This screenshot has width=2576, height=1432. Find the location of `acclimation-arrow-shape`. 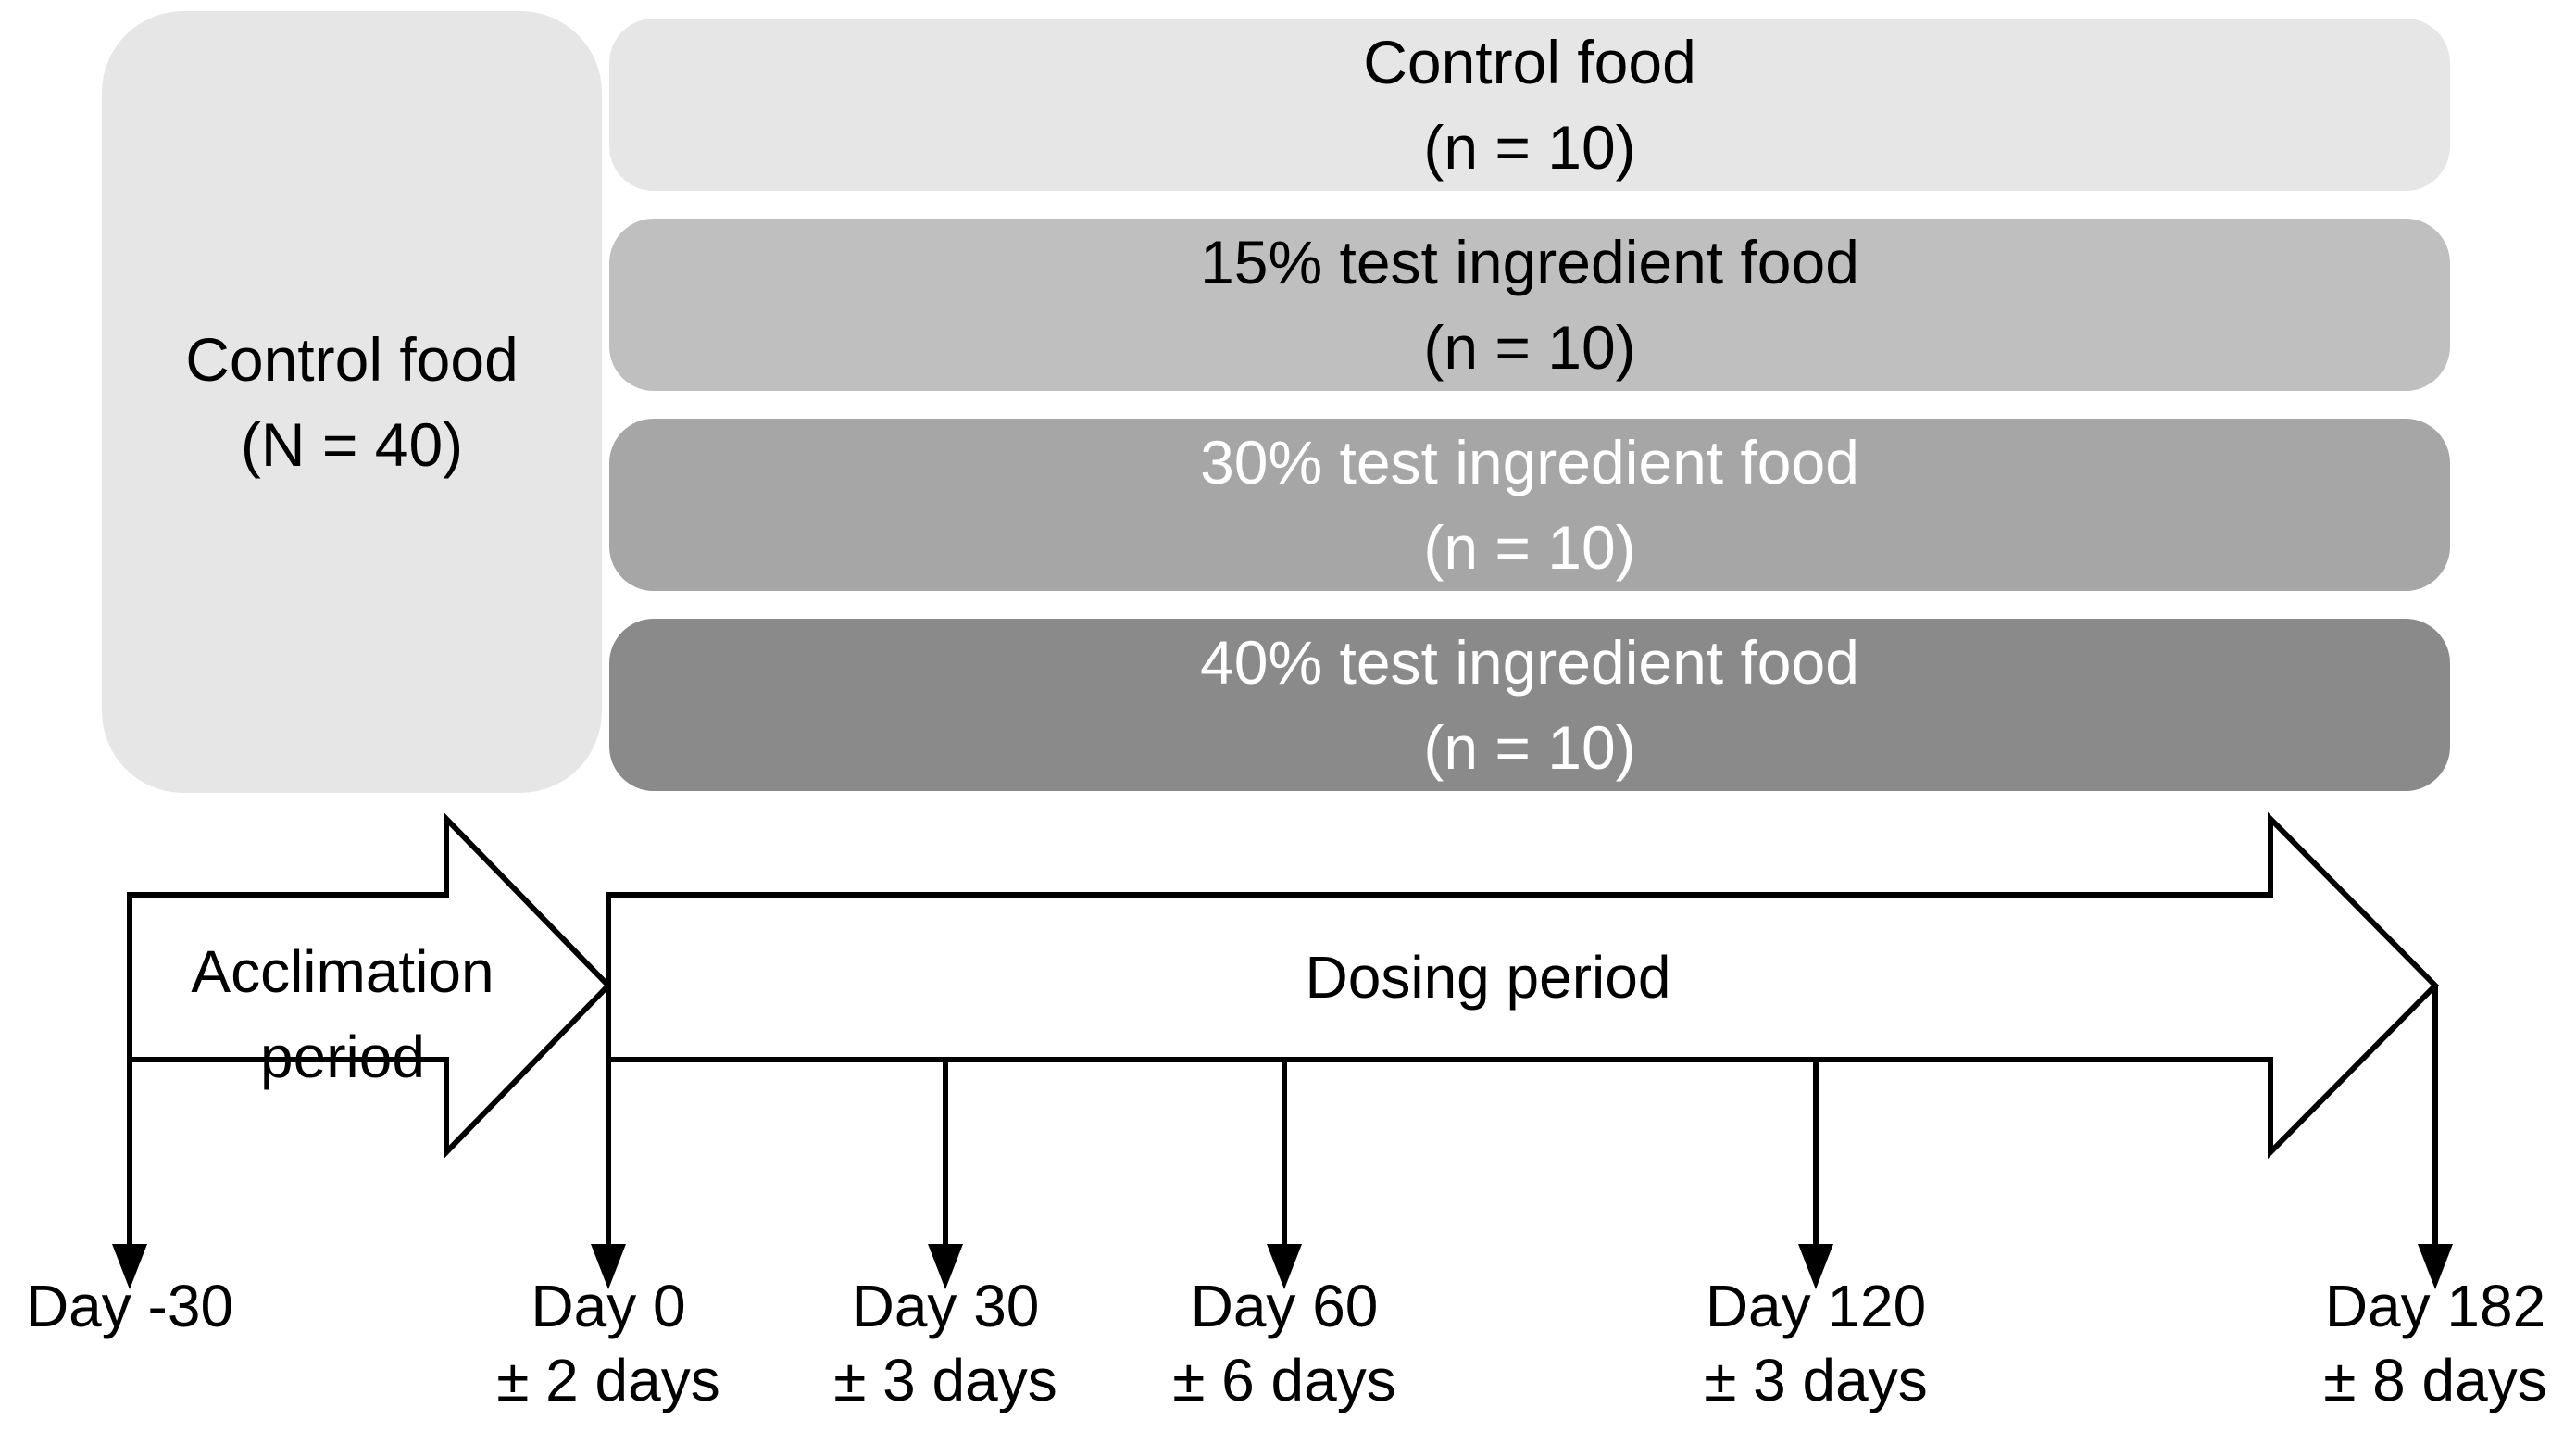

acclimation-arrow-shape is located at coordinates (370, 986).